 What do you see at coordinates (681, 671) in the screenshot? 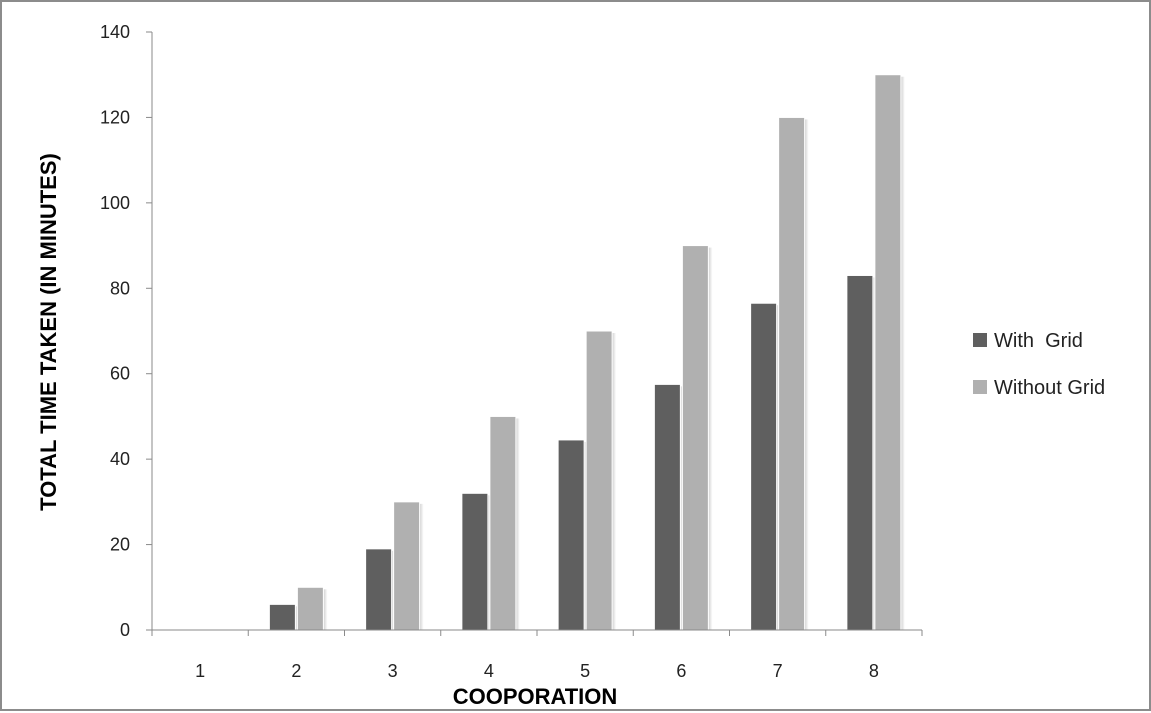
I see `x-tick-label: 6` at bounding box center [681, 671].